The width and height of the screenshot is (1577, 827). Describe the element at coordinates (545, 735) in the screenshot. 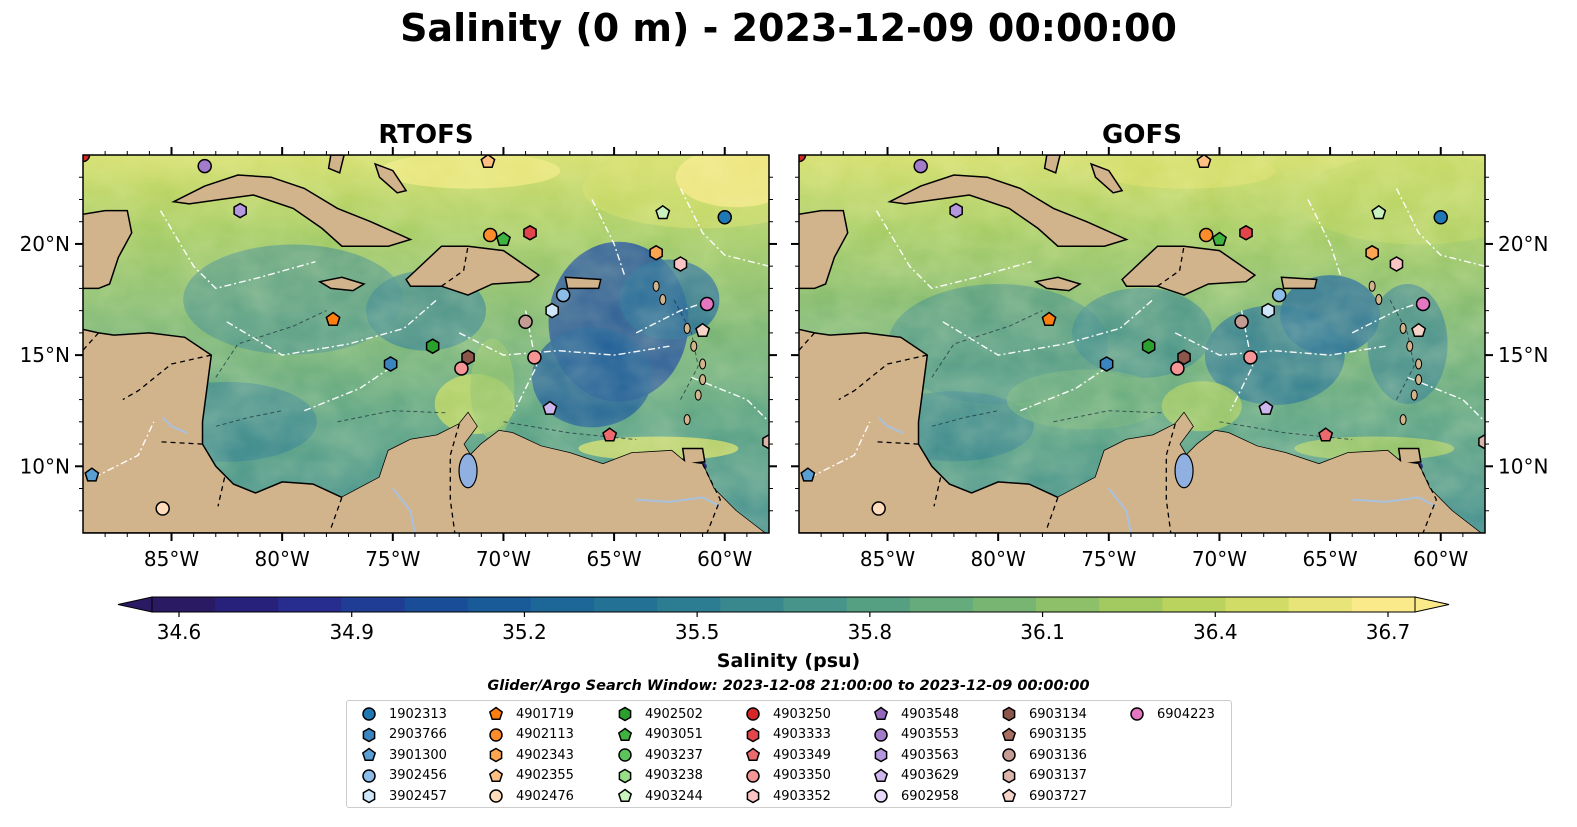

I see `legend-label: 4902113` at that location.